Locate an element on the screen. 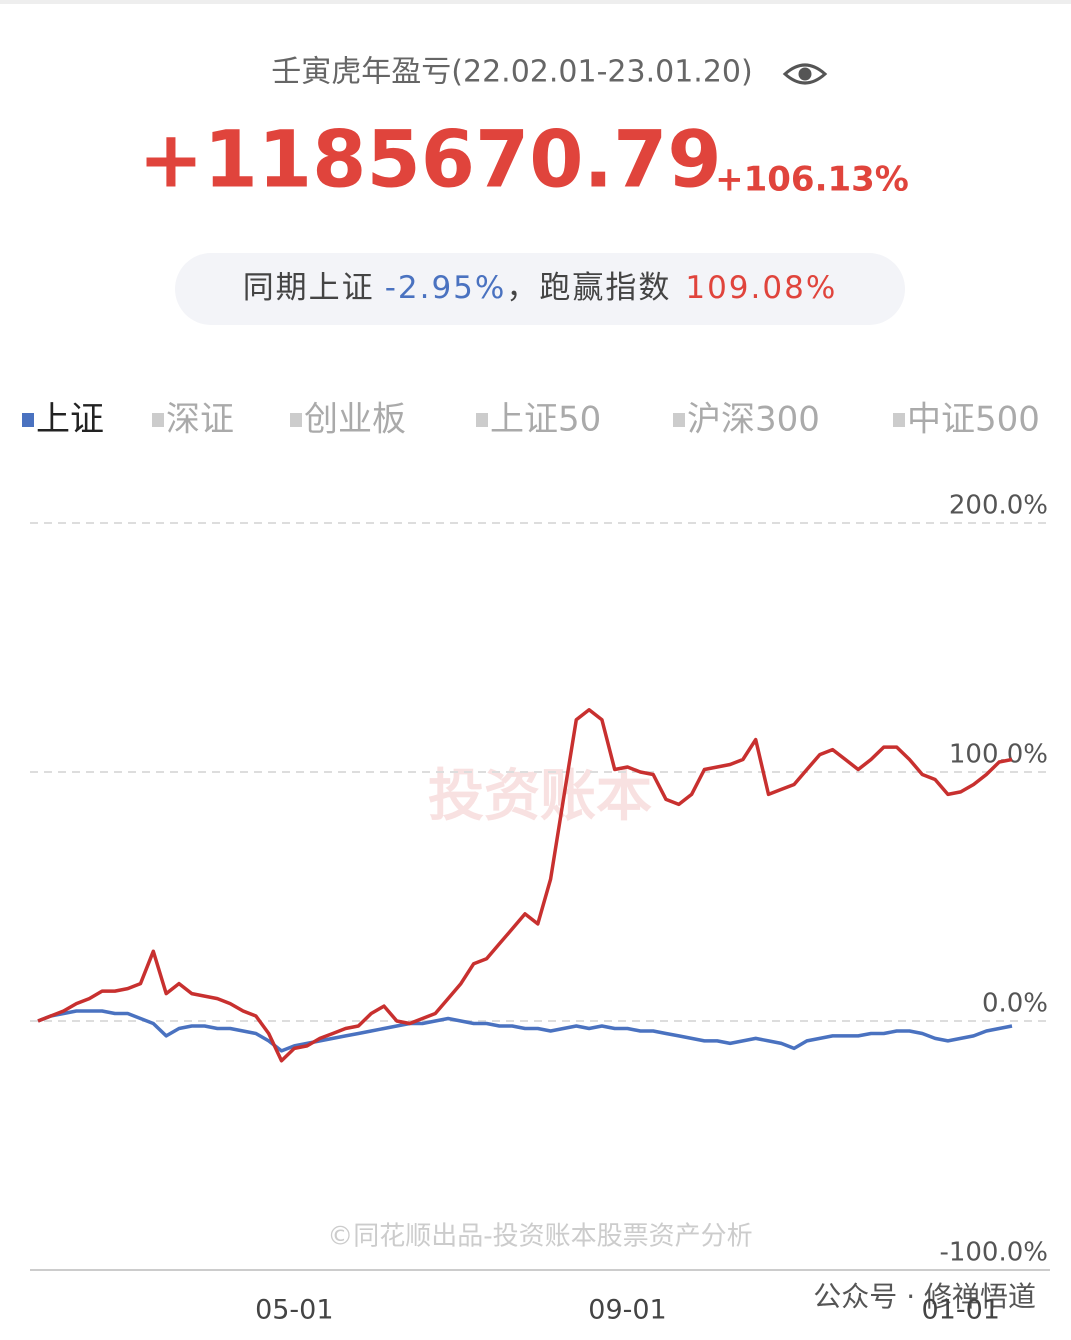  return: +106.13% is located at coordinates (812, 180).